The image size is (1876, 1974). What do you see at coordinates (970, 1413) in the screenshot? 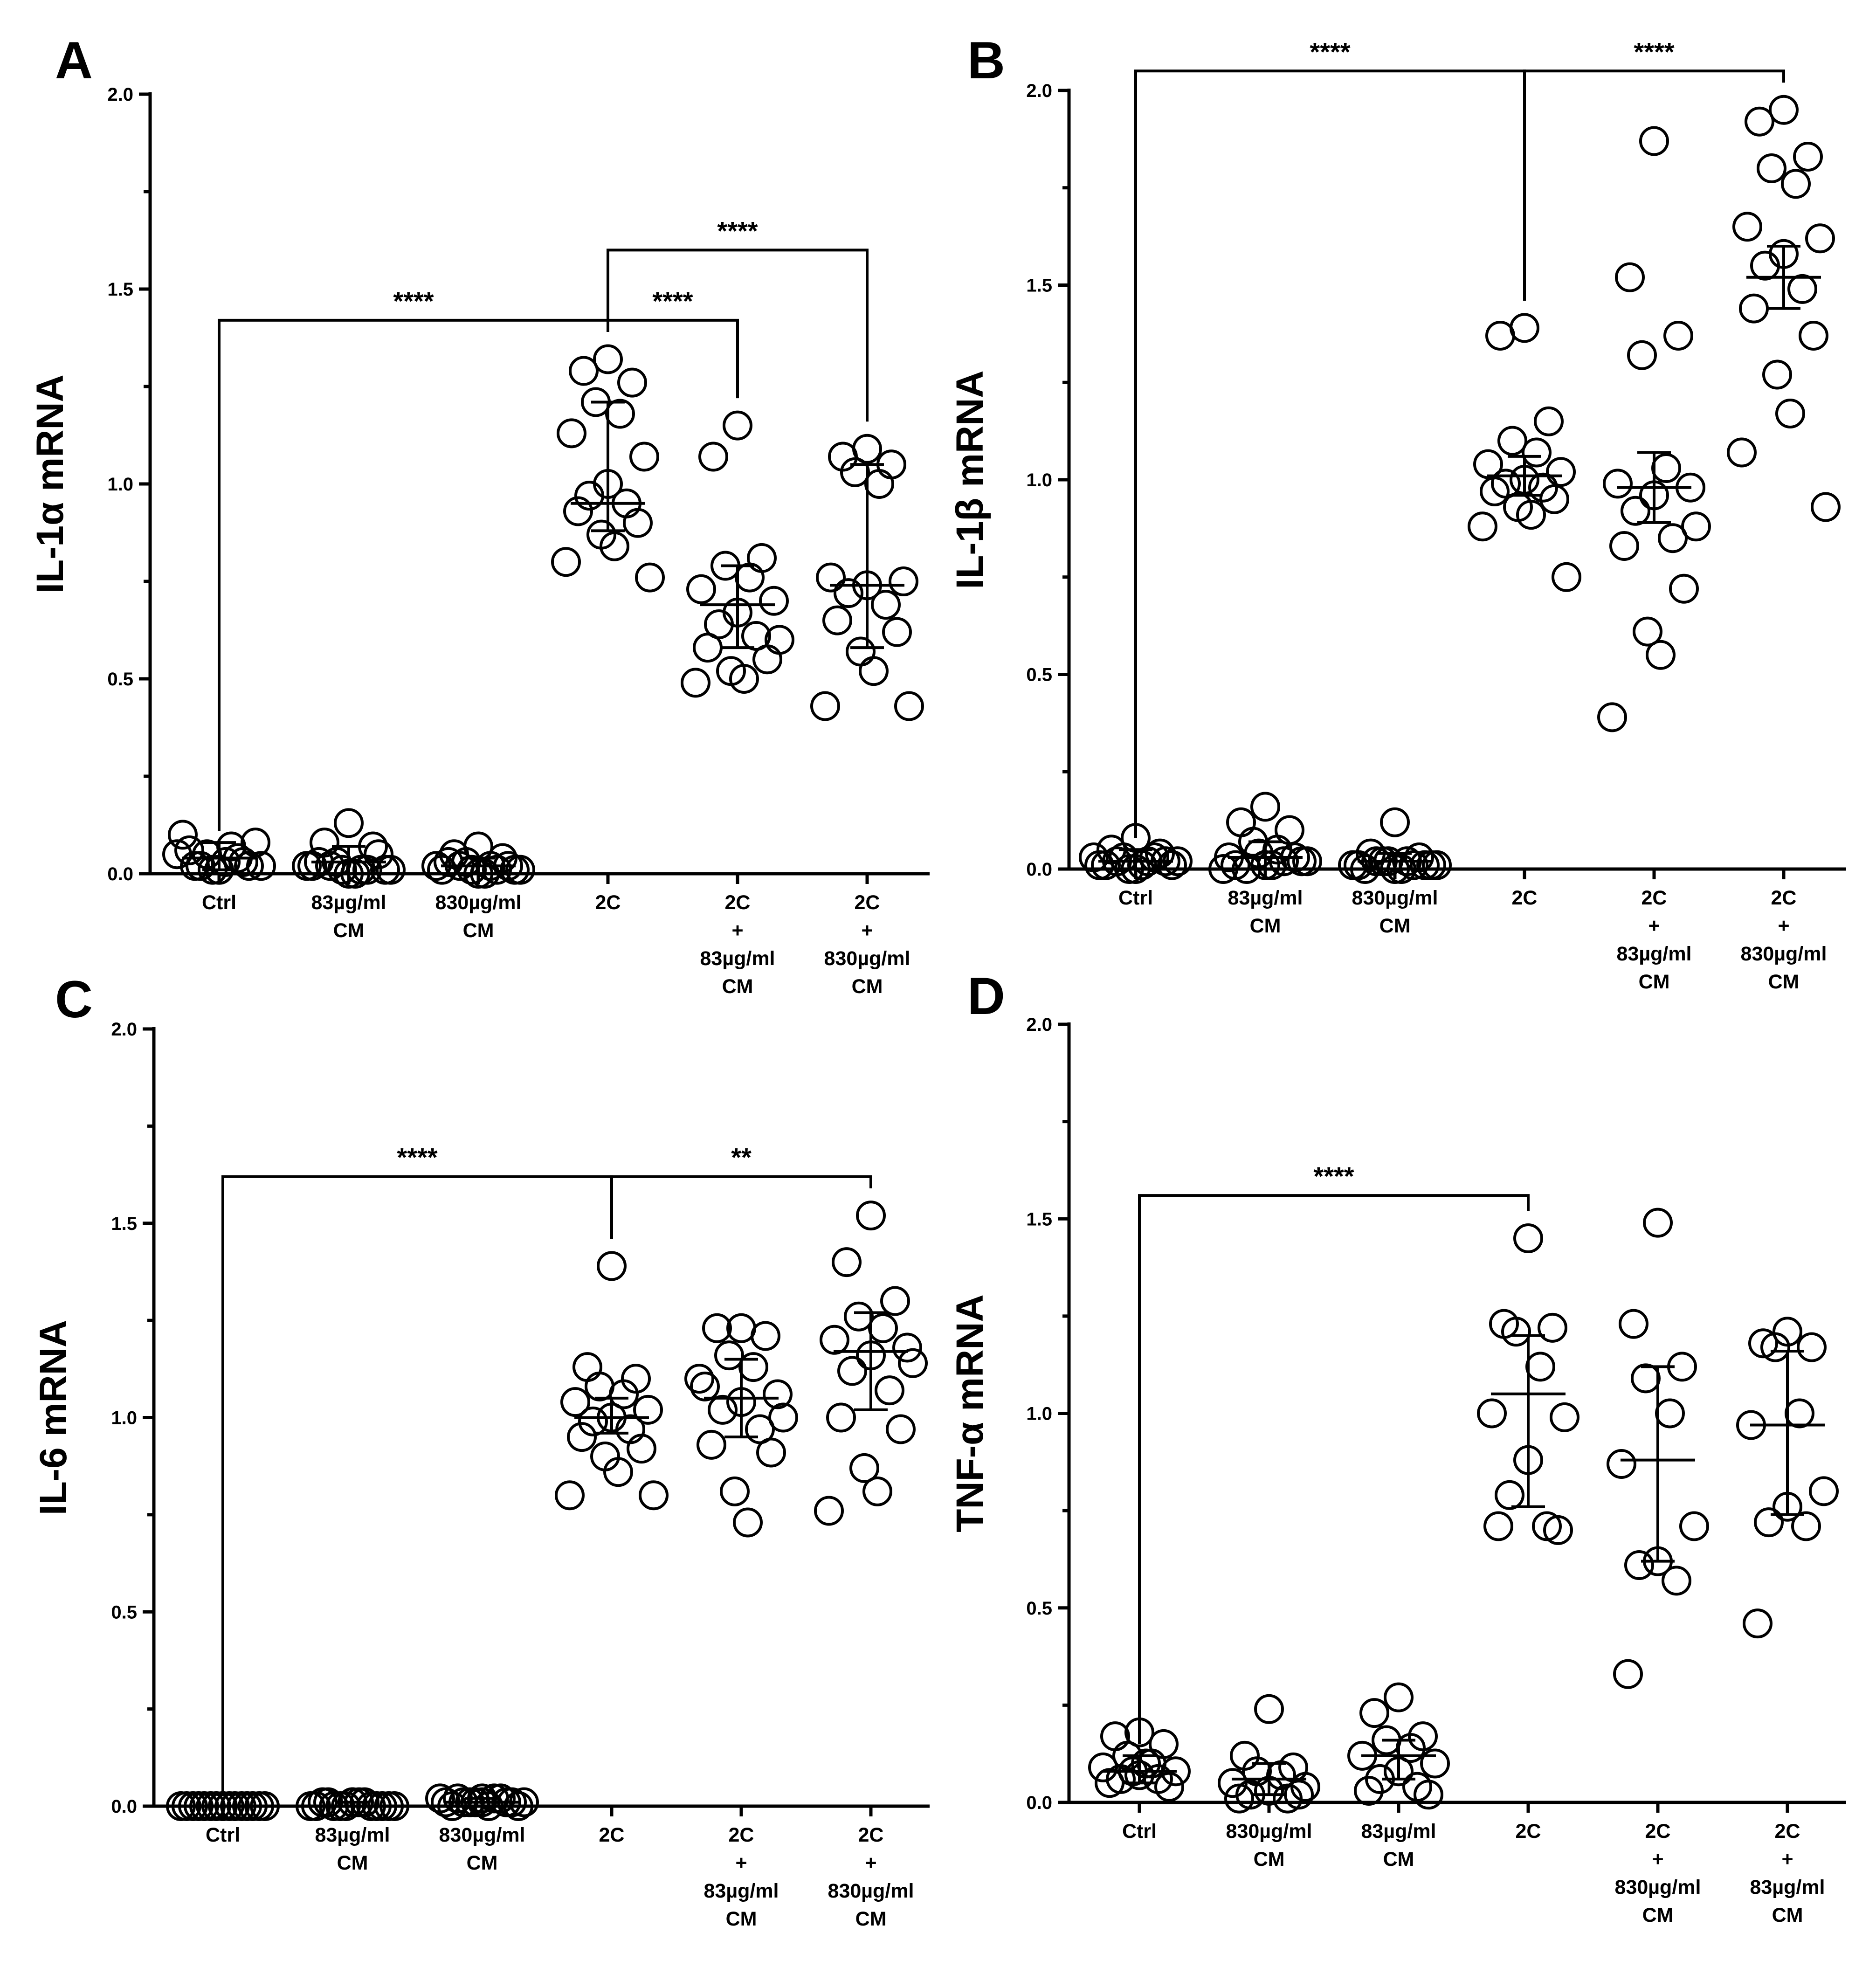
I see `y-axis-label: TNF-α mRNA` at bounding box center [970, 1413].